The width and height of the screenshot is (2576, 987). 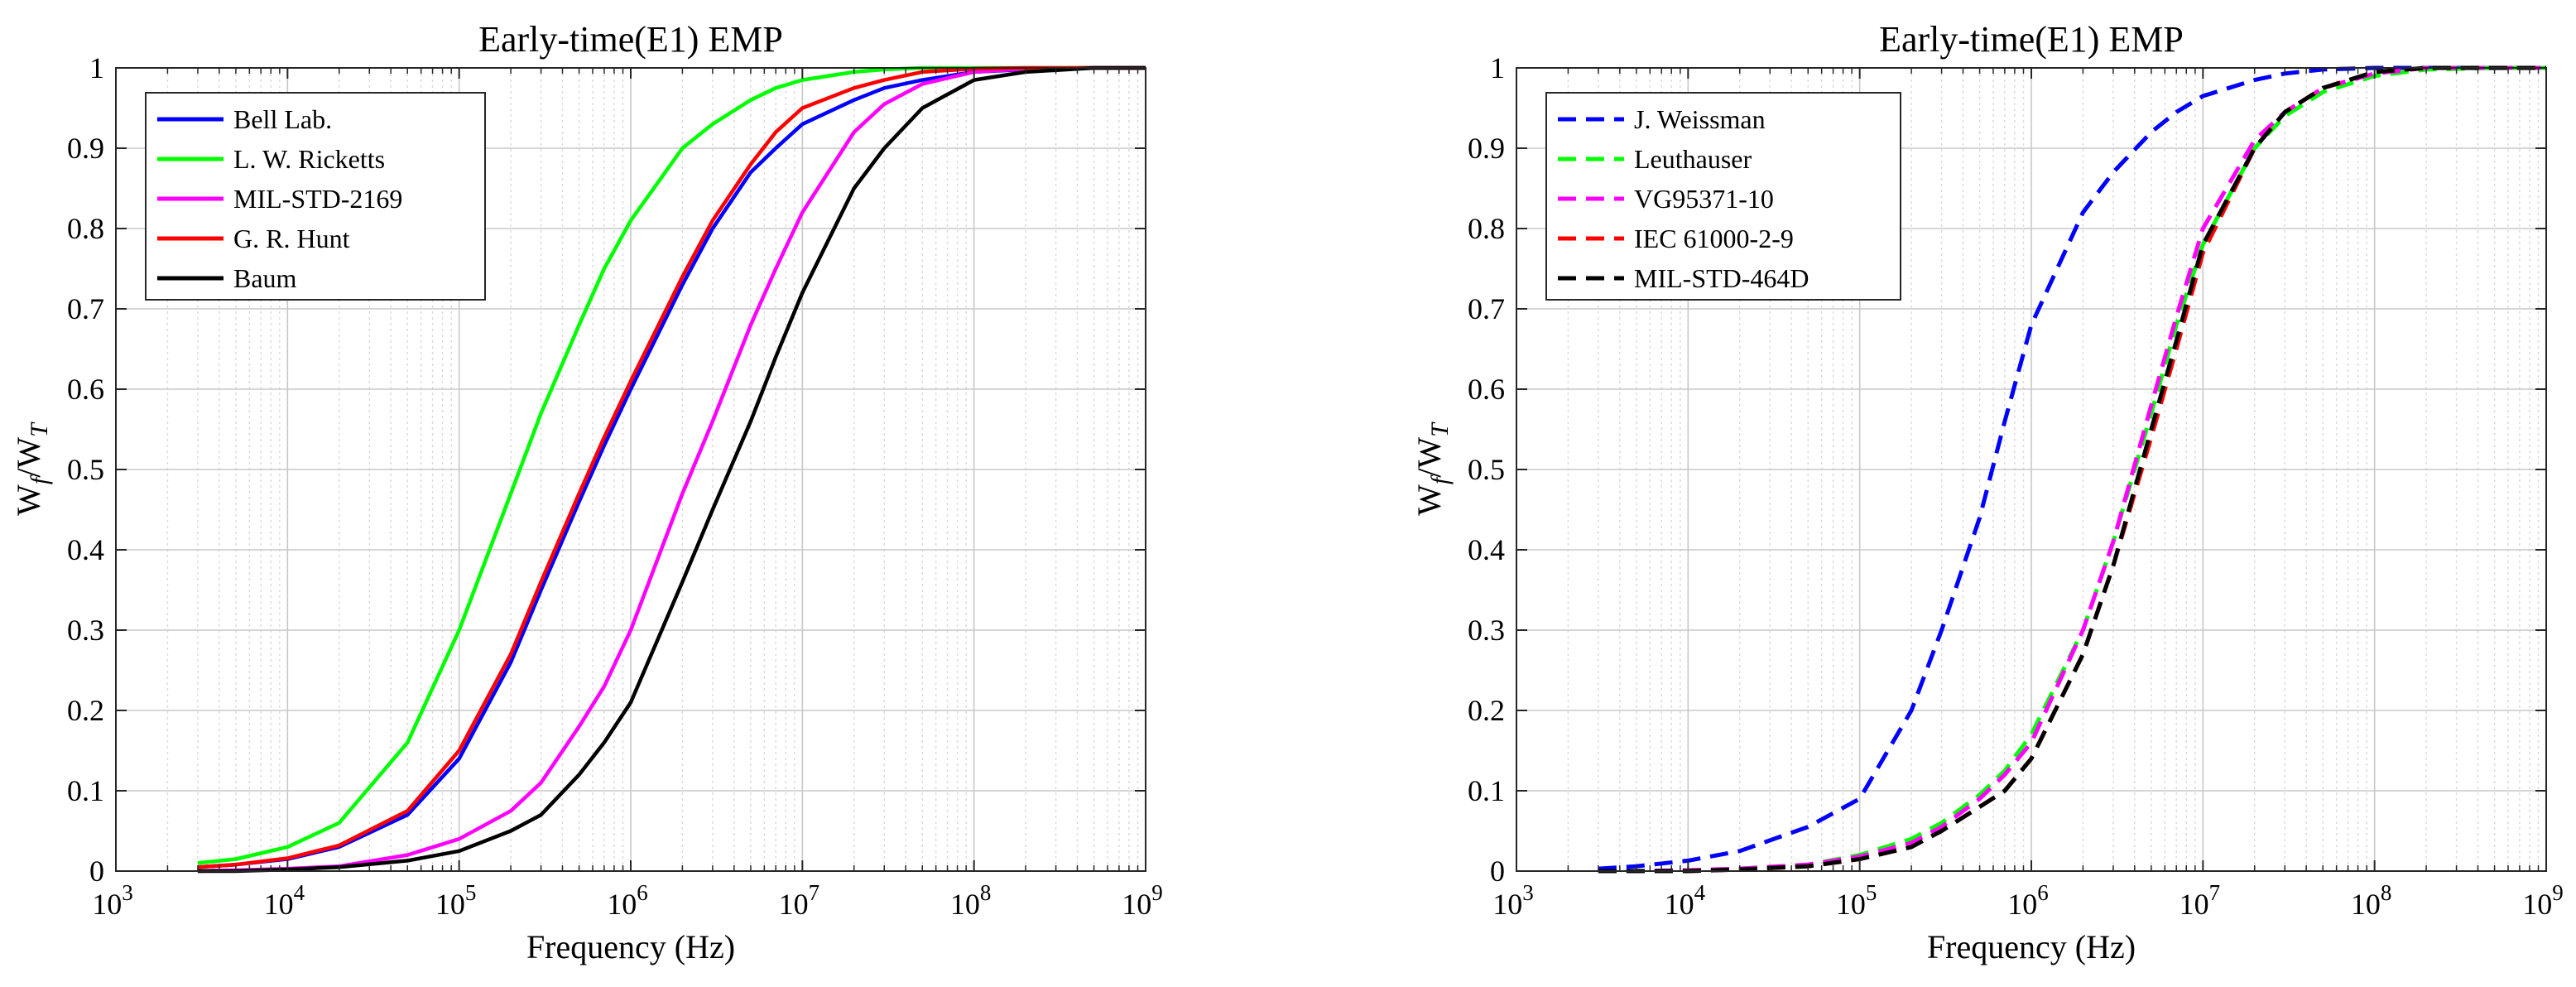 What do you see at coordinates (1704, 199) in the screenshot?
I see `legend-entry: VG95371-10` at bounding box center [1704, 199].